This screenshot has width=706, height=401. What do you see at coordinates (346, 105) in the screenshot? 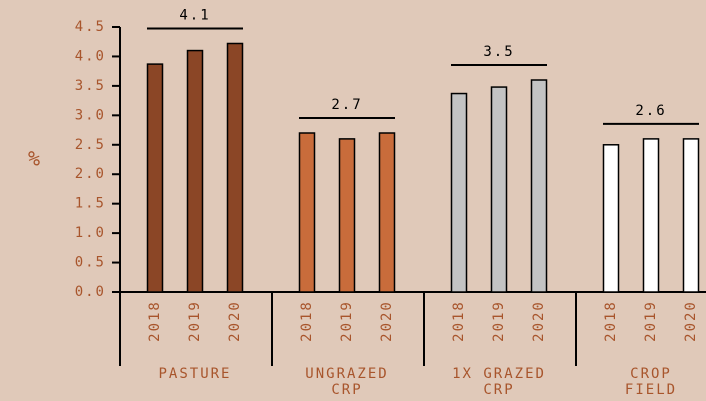
I see `mean-label: 2.7` at bounding box center [346, 105].